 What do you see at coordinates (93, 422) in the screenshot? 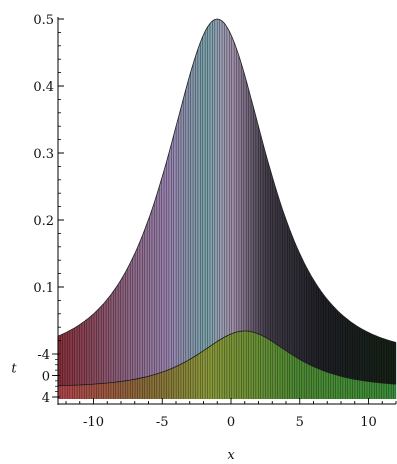
I see `x-tick-label: -10` at bounding box center [93, 422].